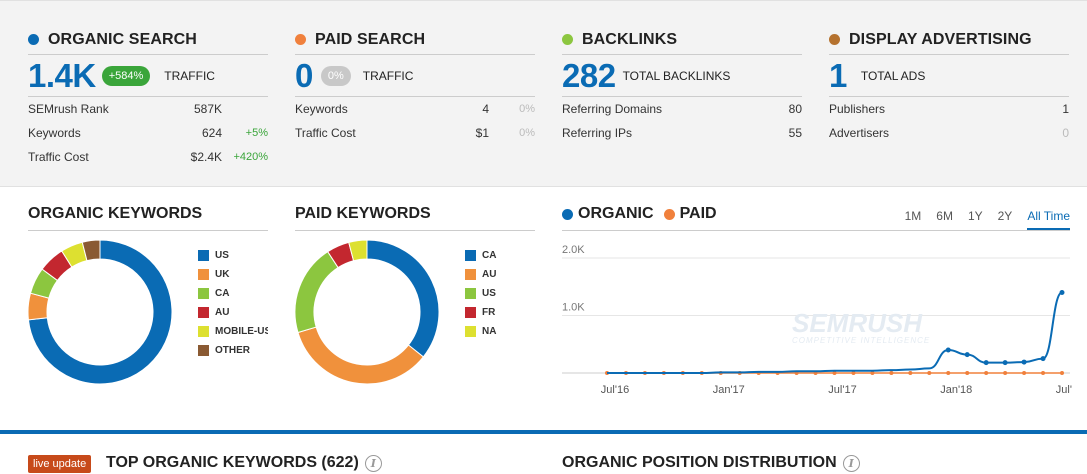 This screenshot has width=1087, height=474. I want to click on paid-search-title: PAID SEARCH, so click(370, 39).